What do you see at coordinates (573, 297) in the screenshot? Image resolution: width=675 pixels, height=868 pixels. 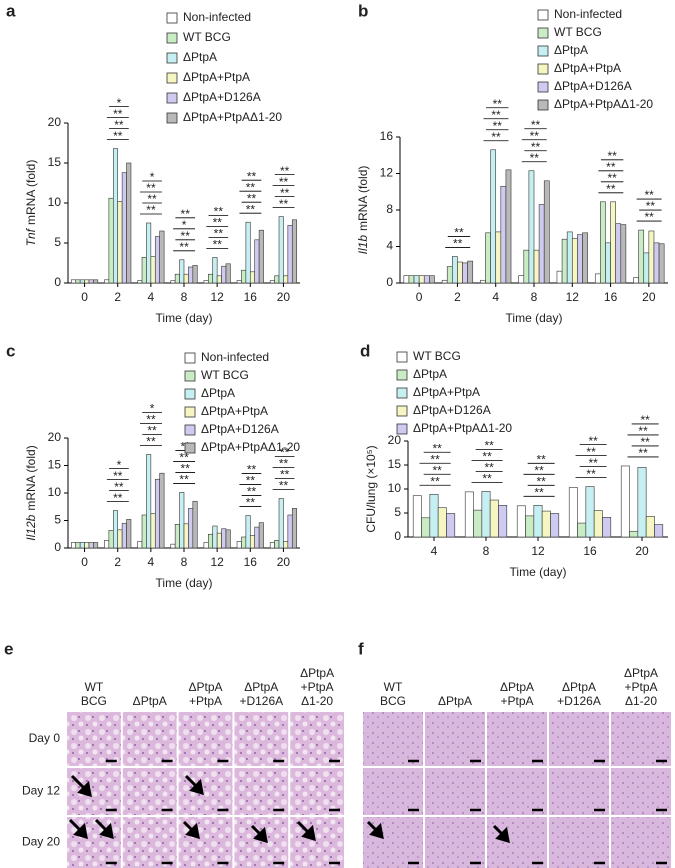 I see `x-tick-label: 12` at bounding box center [573, 297].